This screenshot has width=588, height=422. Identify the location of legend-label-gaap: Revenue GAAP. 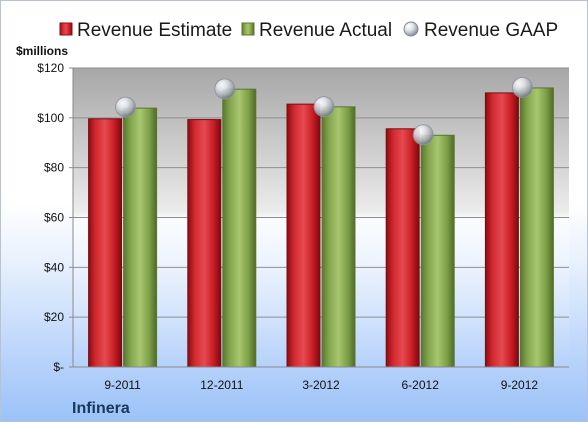
(491, 30).